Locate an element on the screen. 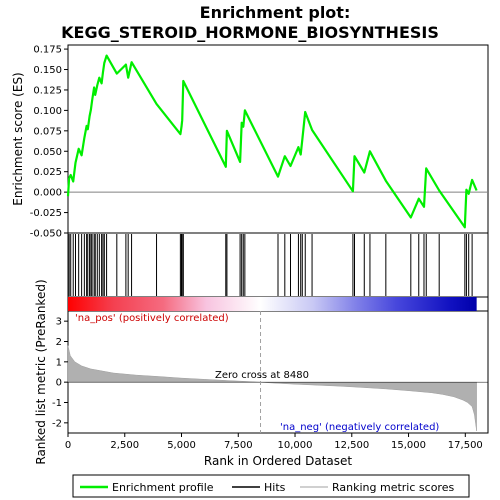 The width and height of the screenshot is (500, 500). metric-tick-label: -1 is located at coordinates (57, 403).